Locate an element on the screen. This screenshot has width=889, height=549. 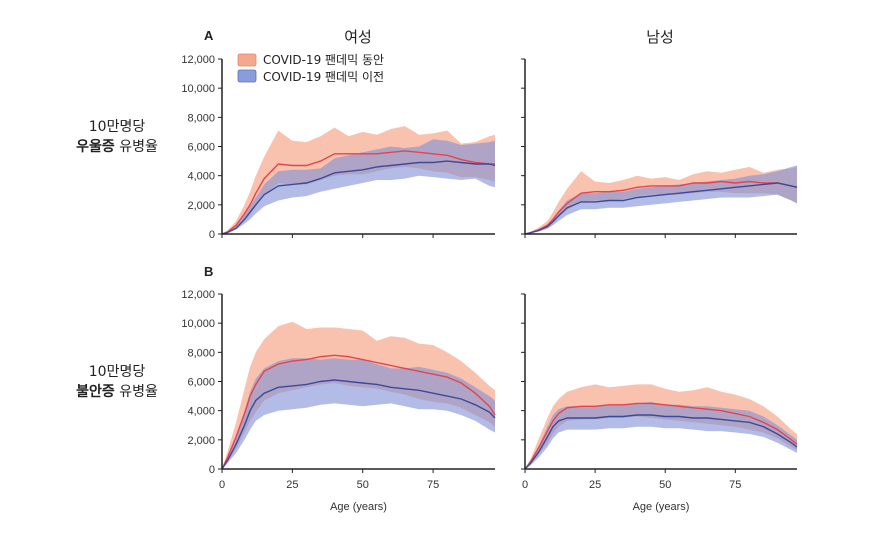
panel-b-male: 0 25 50 75 Age (years) is located at coordinates (659, 403).